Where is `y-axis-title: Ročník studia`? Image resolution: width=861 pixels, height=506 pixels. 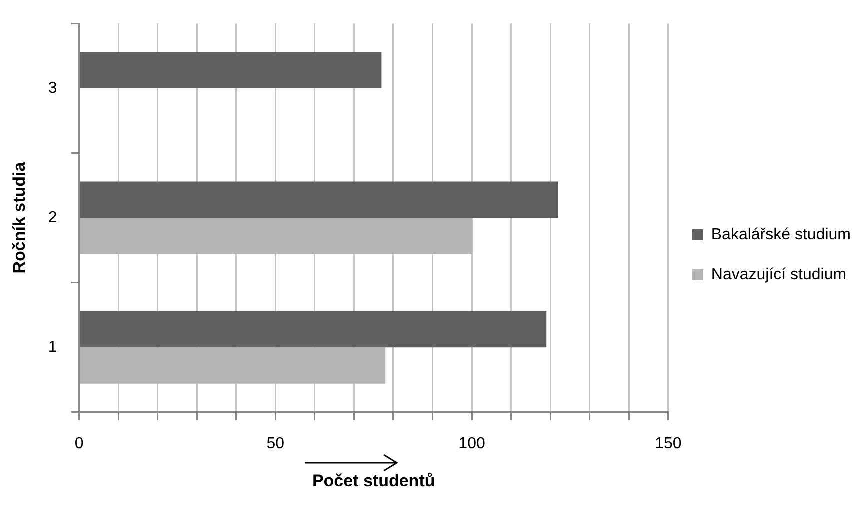
y-axis-title: Ročník studia is located at coordinates (19, 218).